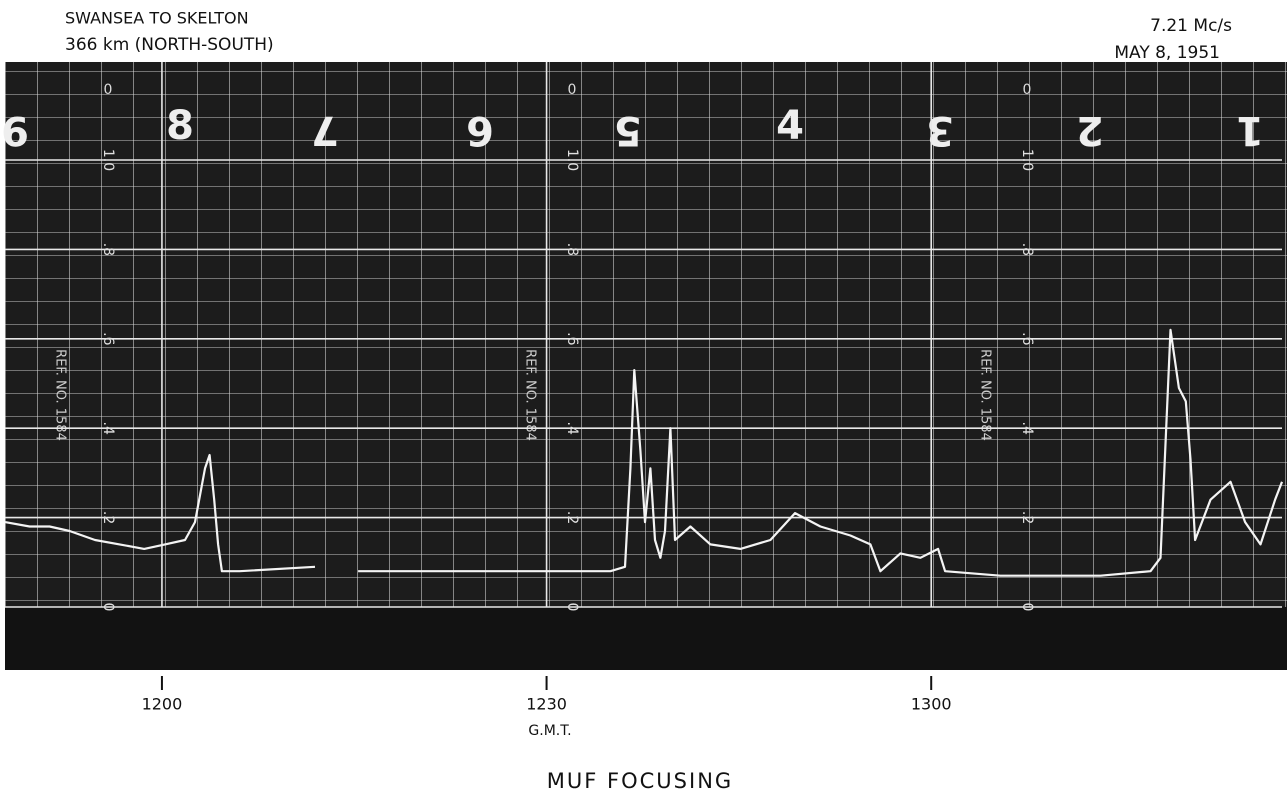  Describe the element at coordinates (15, 130) in the screenshot. I see `paper-digit: 9` at that location.